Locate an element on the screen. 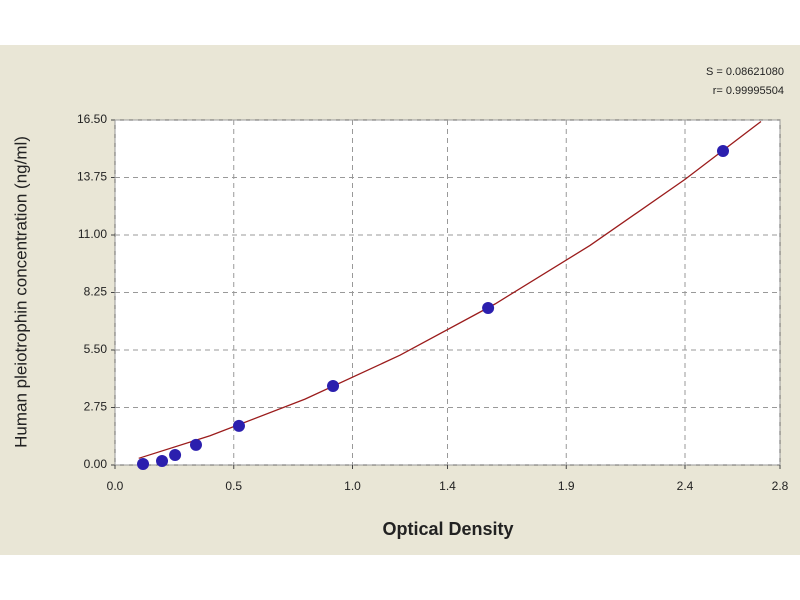 Image resolution: width=800 pixels, height=600 pixels. annotation: r= 0.99995504 is located at coordinates (748, 91).